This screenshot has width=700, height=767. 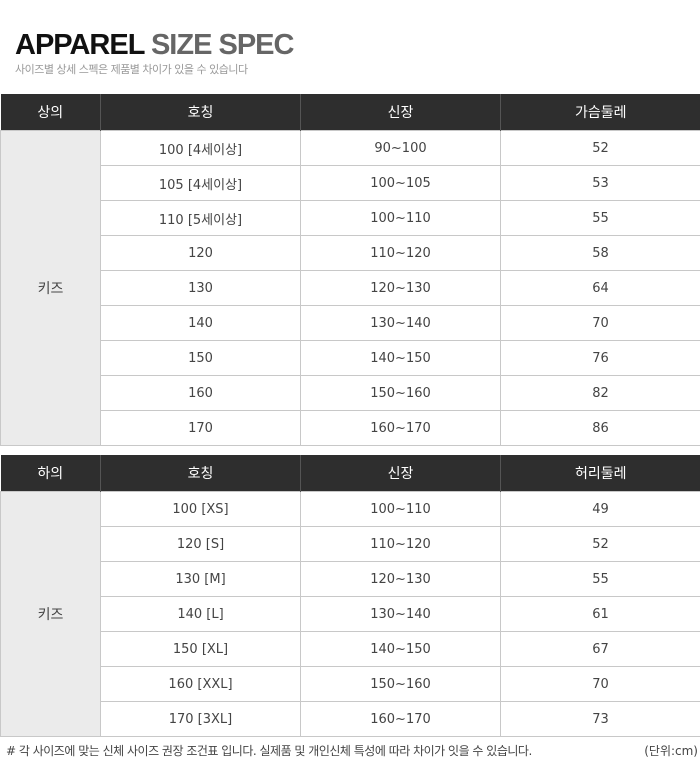 I want to click on table-row: 150 [XL] 140~150 67, so click(x=350, y=649).